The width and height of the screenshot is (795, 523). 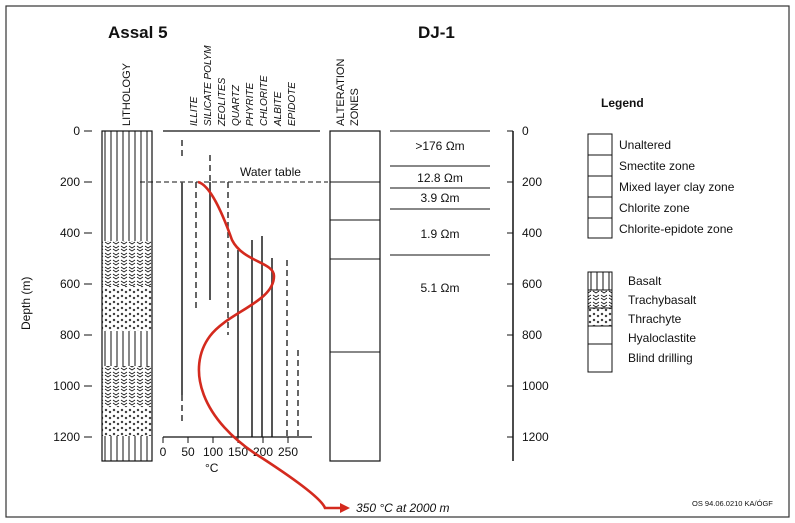 What do you see at coordinates (532, 284) in the screenshot?
I see `right-depth-tick-600: 600` at bounding box center [532, 284].